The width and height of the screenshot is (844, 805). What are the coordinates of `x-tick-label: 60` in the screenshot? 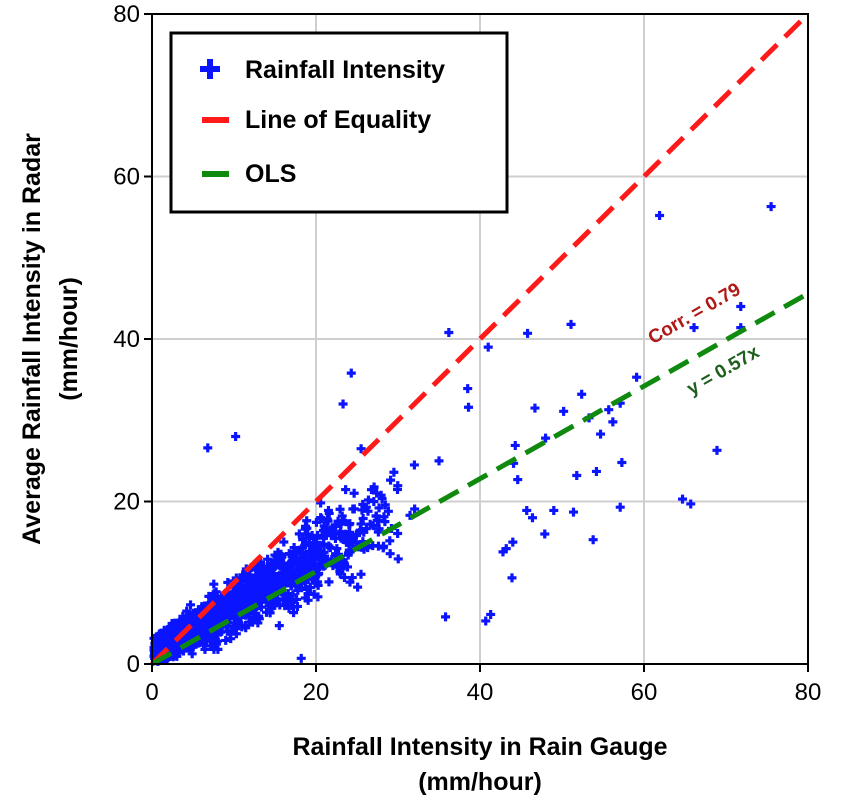 It's located at (644, 692).